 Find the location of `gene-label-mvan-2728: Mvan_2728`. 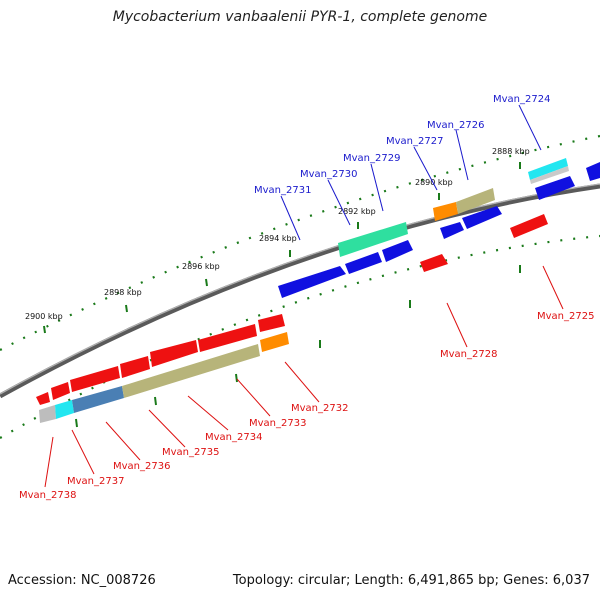

gene-label-mvan-2728: Mvan_2728 is located at coordinates (468, 354).